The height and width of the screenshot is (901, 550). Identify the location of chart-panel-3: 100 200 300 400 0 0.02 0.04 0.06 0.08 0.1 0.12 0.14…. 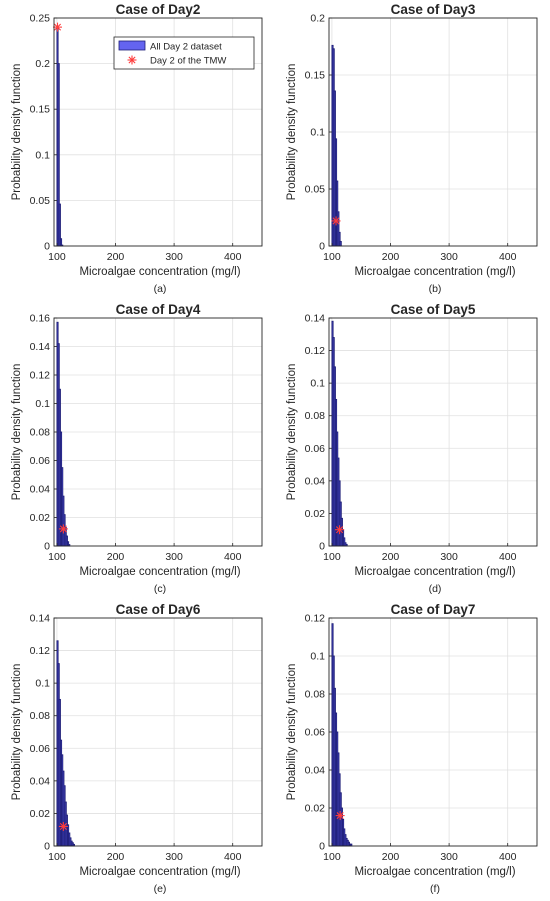
(137, 448).